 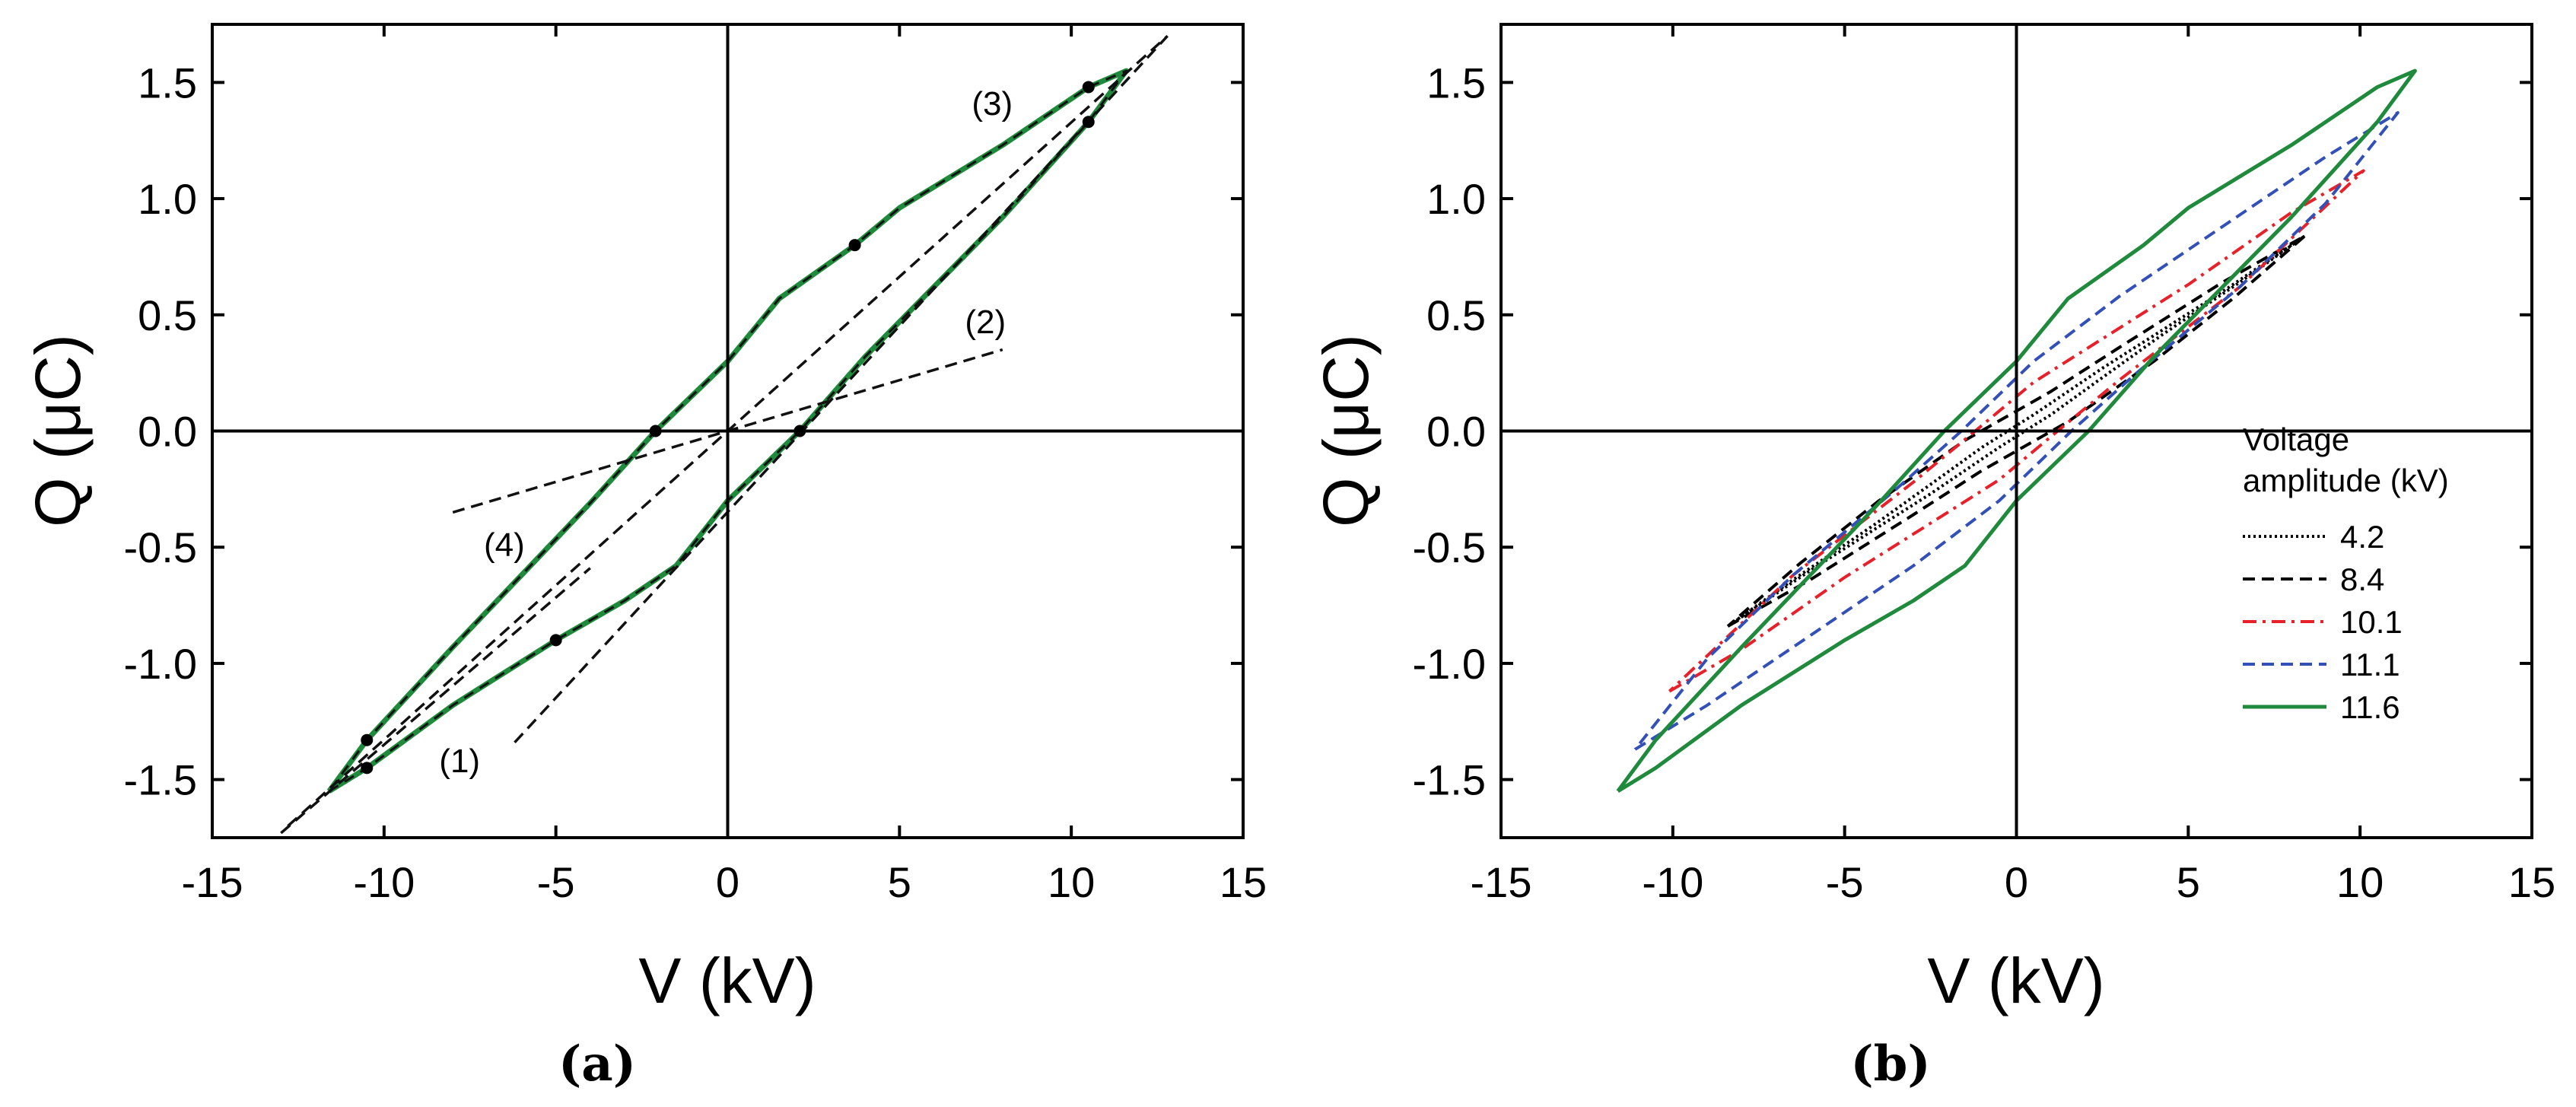 I want to click on panel-a-label: (a), so click(x=597, y=1064).